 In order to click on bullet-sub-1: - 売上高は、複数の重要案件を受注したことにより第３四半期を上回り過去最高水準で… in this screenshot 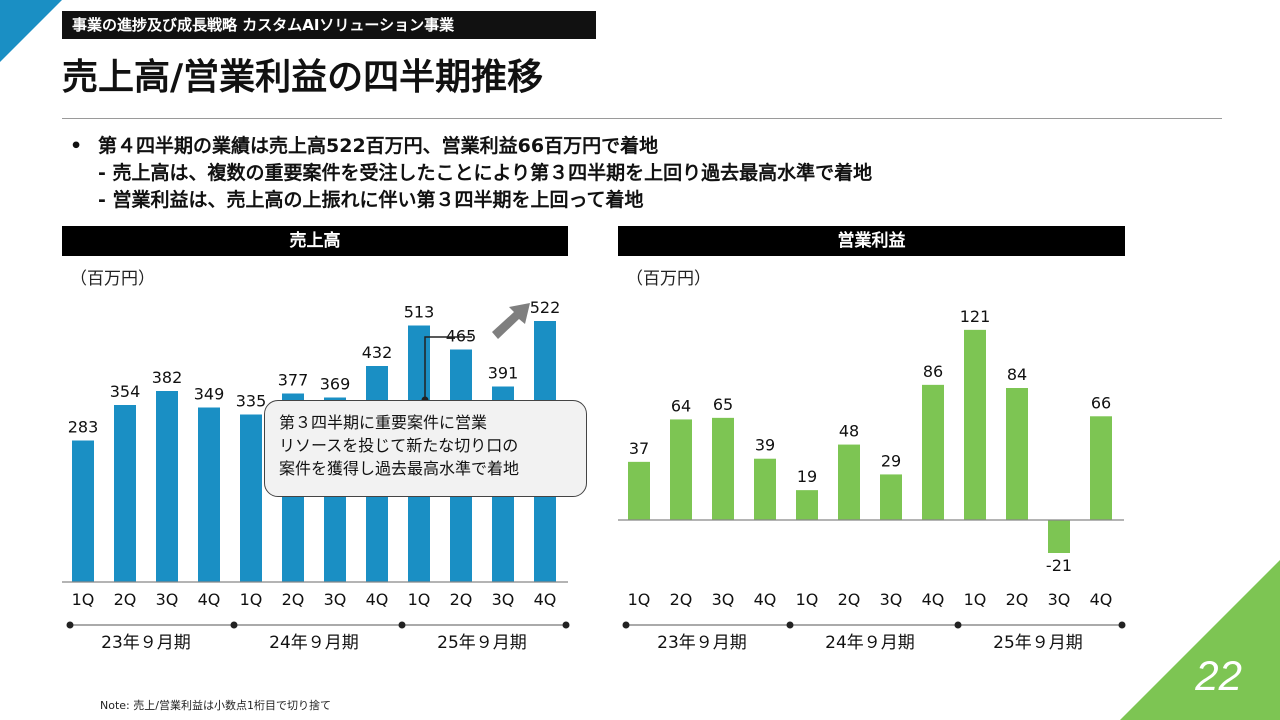, I will do `click(485, 173)`.